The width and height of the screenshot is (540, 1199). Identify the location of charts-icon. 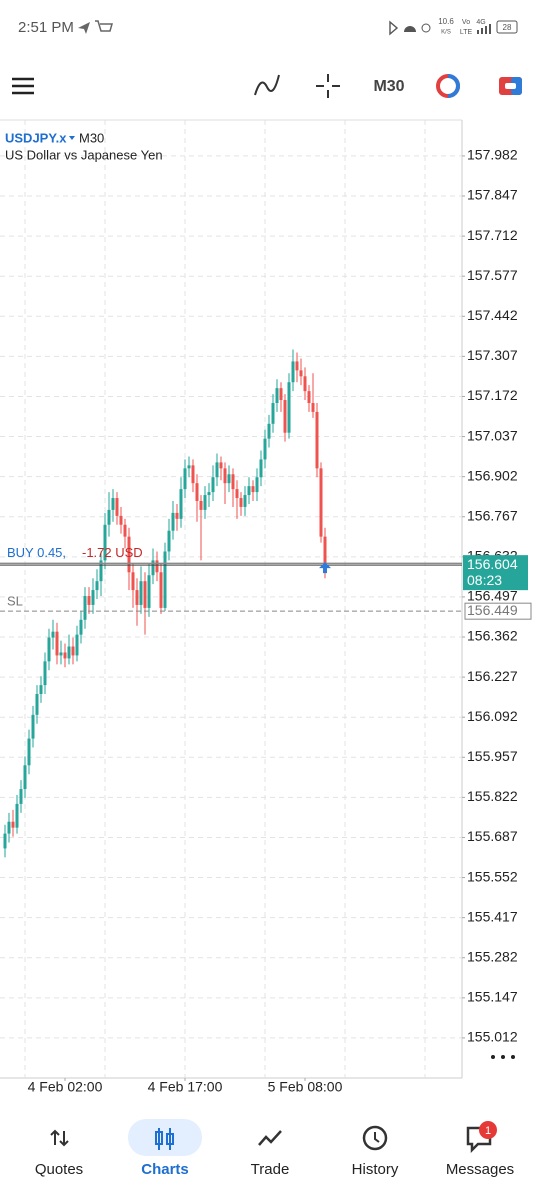
(159, 1138).